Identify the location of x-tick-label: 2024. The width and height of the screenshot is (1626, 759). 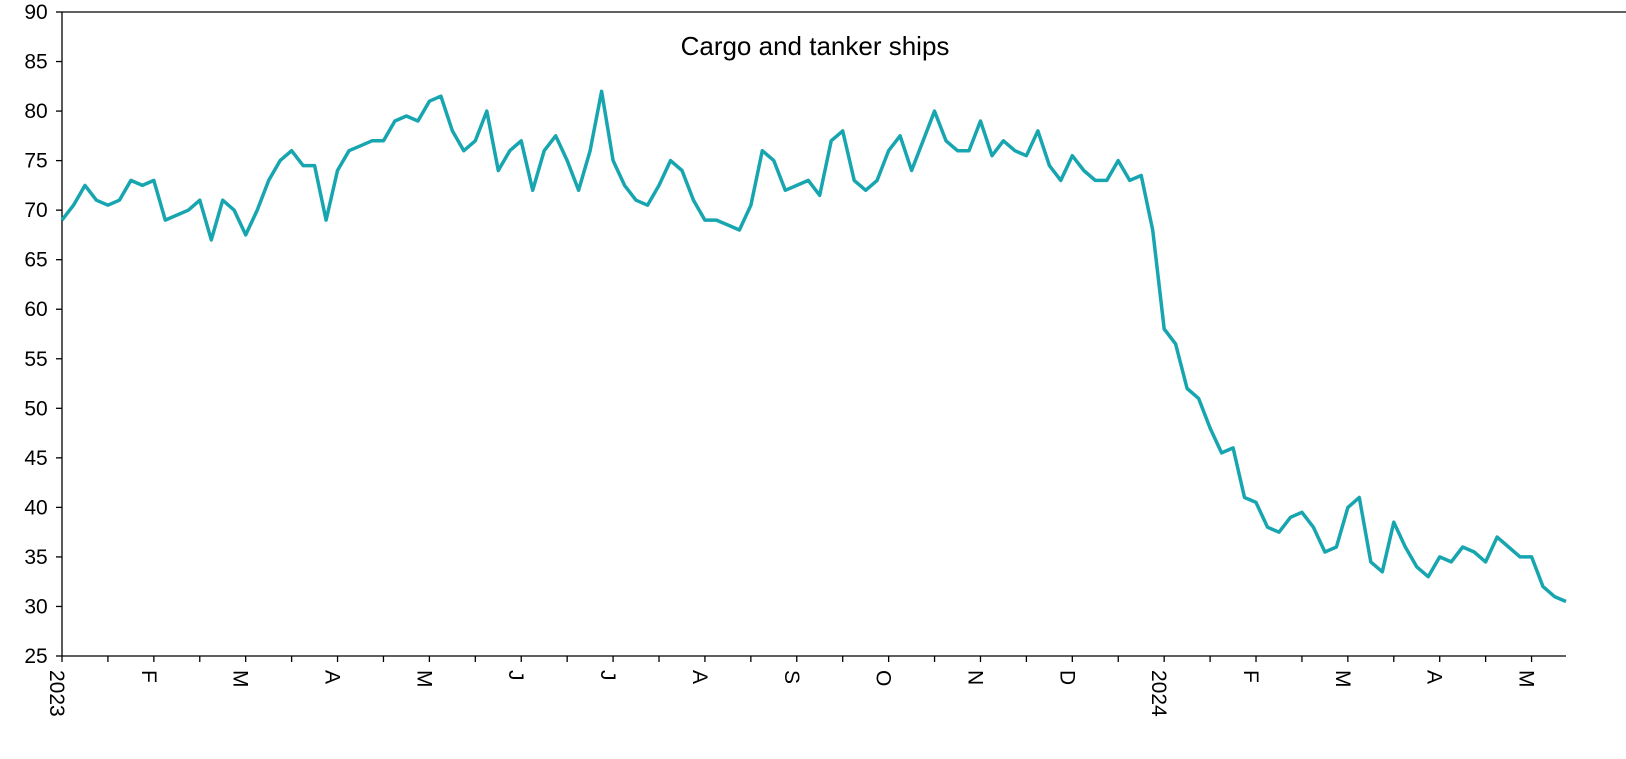
(1158, 693).